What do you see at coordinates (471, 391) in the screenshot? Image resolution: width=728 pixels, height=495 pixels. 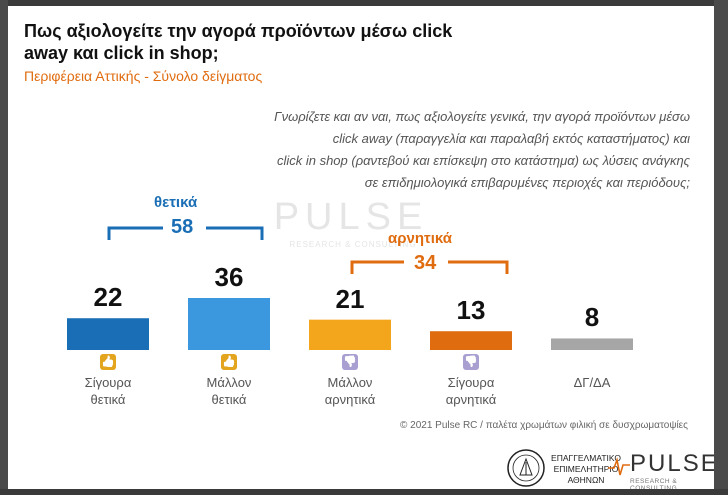 I see `category-label: Σίγουρα αρνητικά` at bounding box center [471, 391].